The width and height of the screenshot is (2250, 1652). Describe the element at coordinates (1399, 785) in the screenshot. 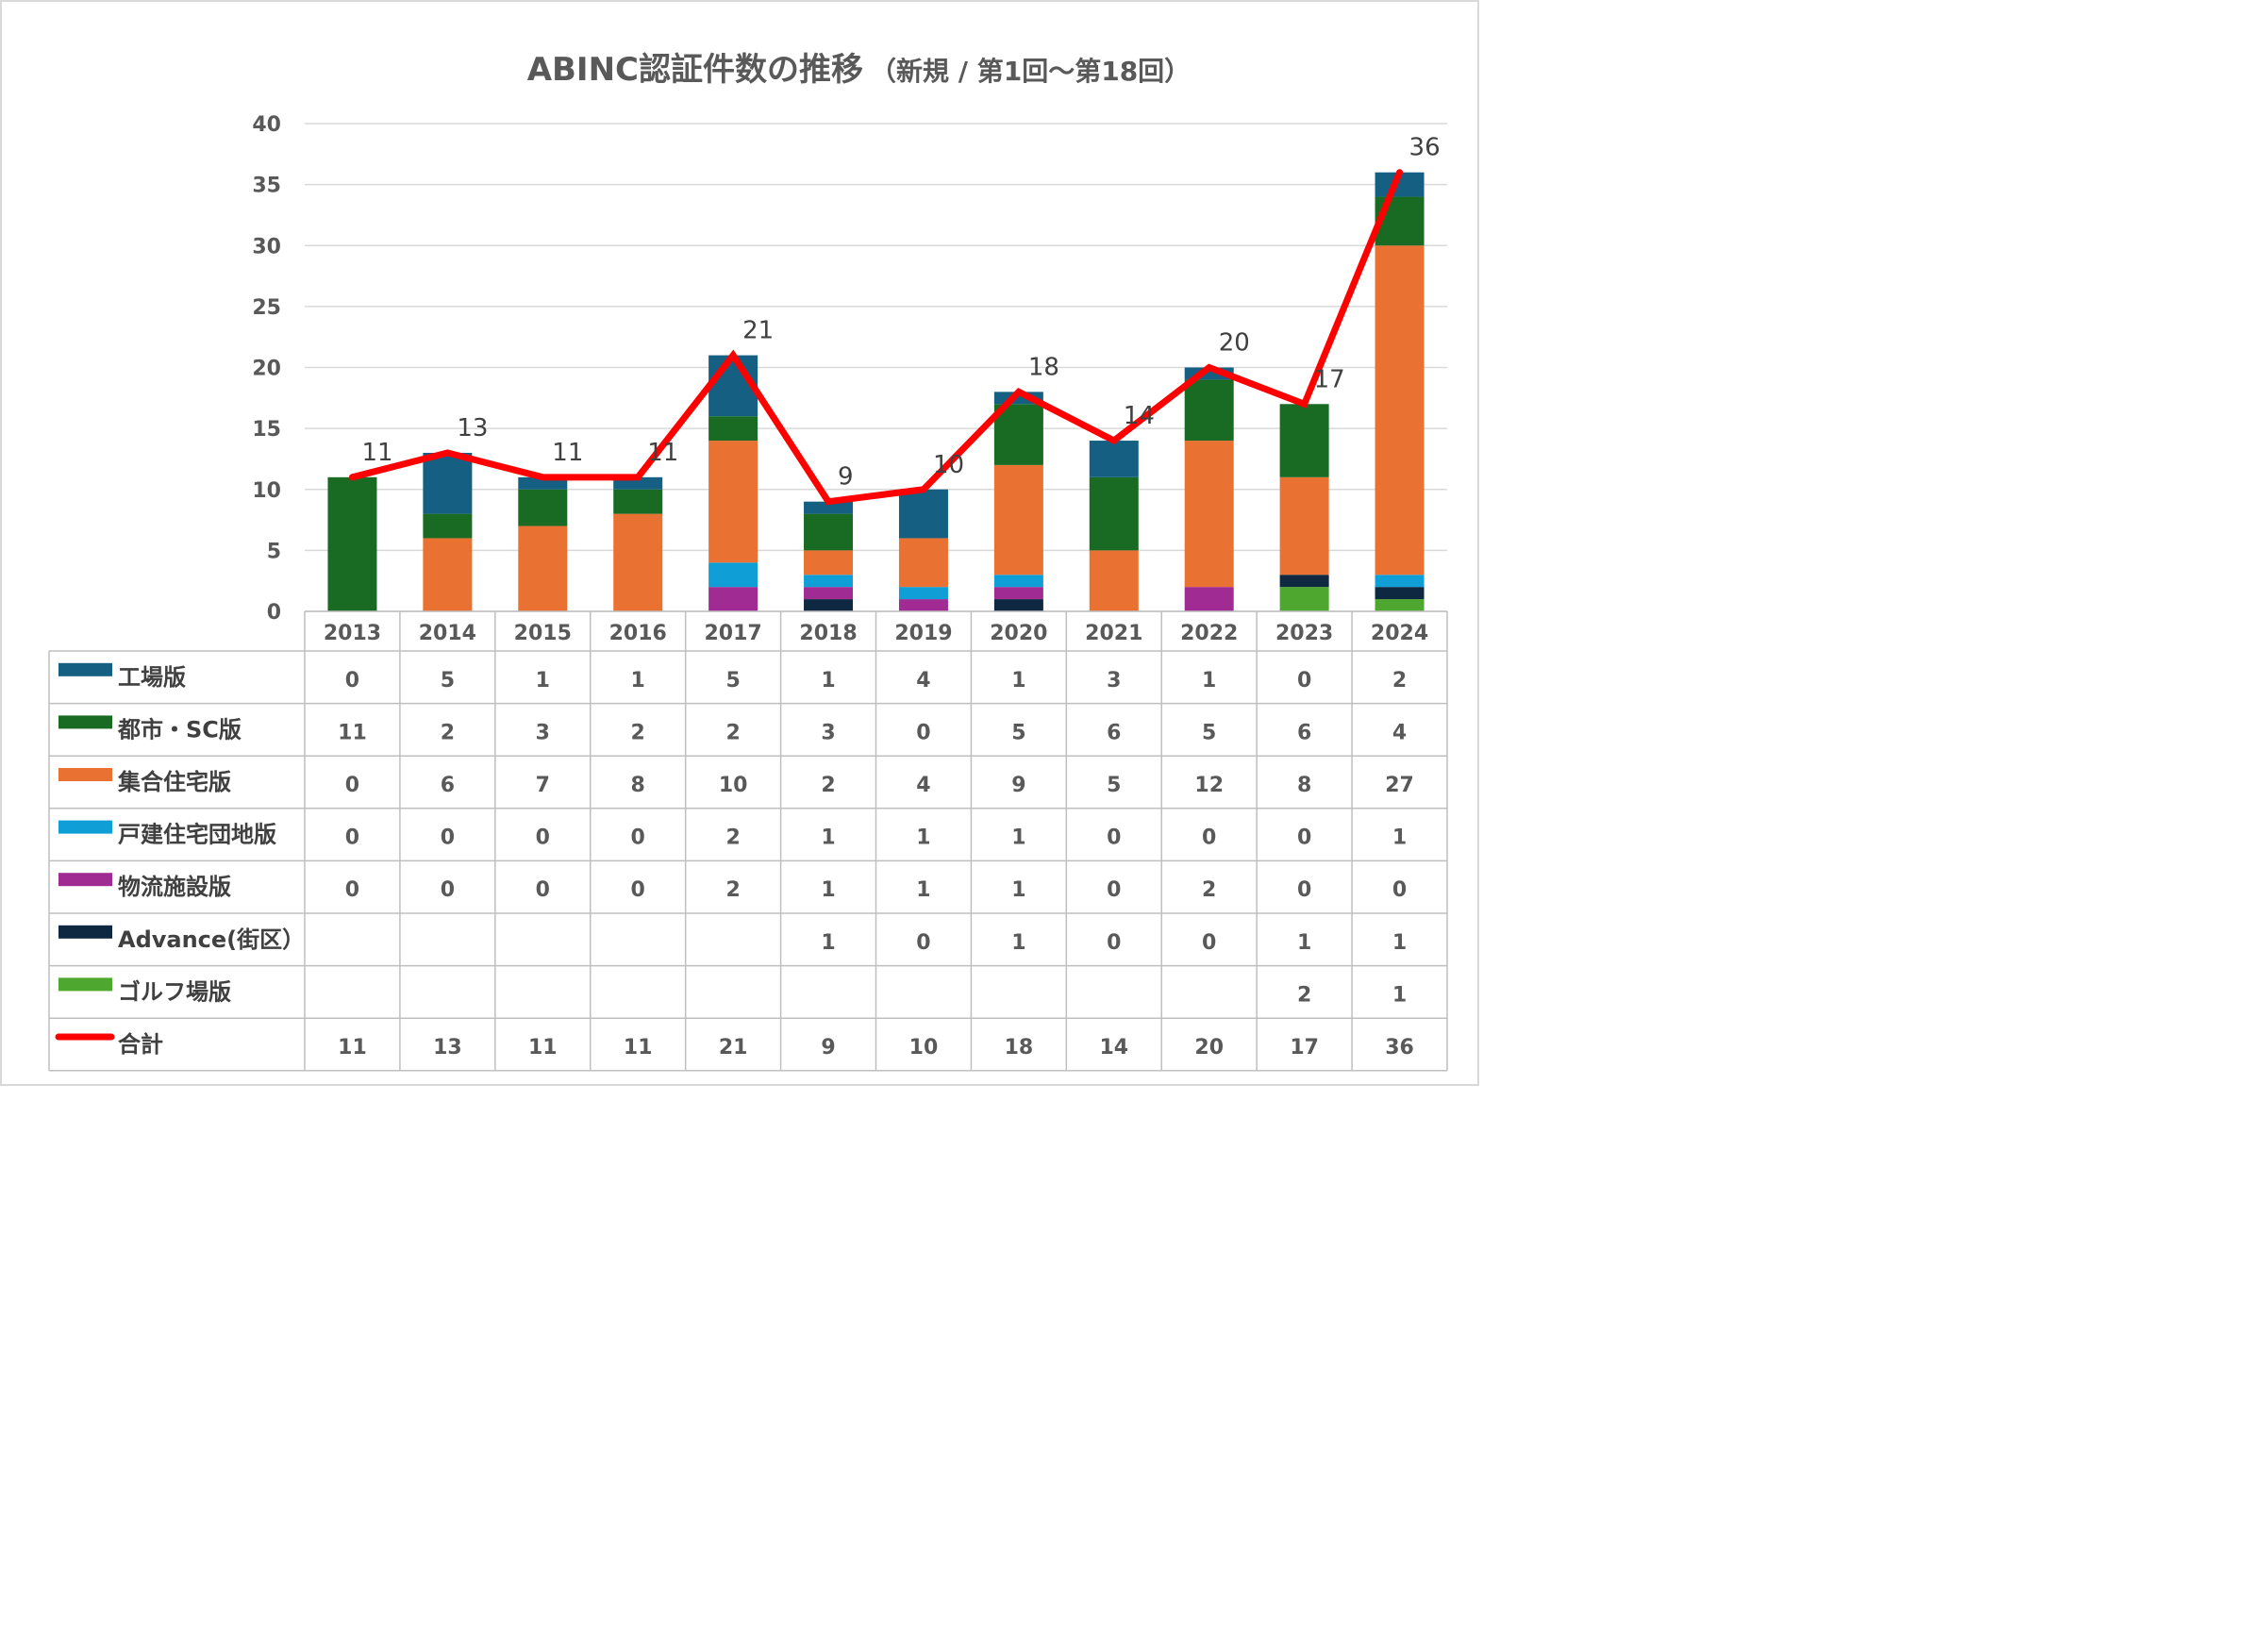

I see `table-cell: 27` at that location.